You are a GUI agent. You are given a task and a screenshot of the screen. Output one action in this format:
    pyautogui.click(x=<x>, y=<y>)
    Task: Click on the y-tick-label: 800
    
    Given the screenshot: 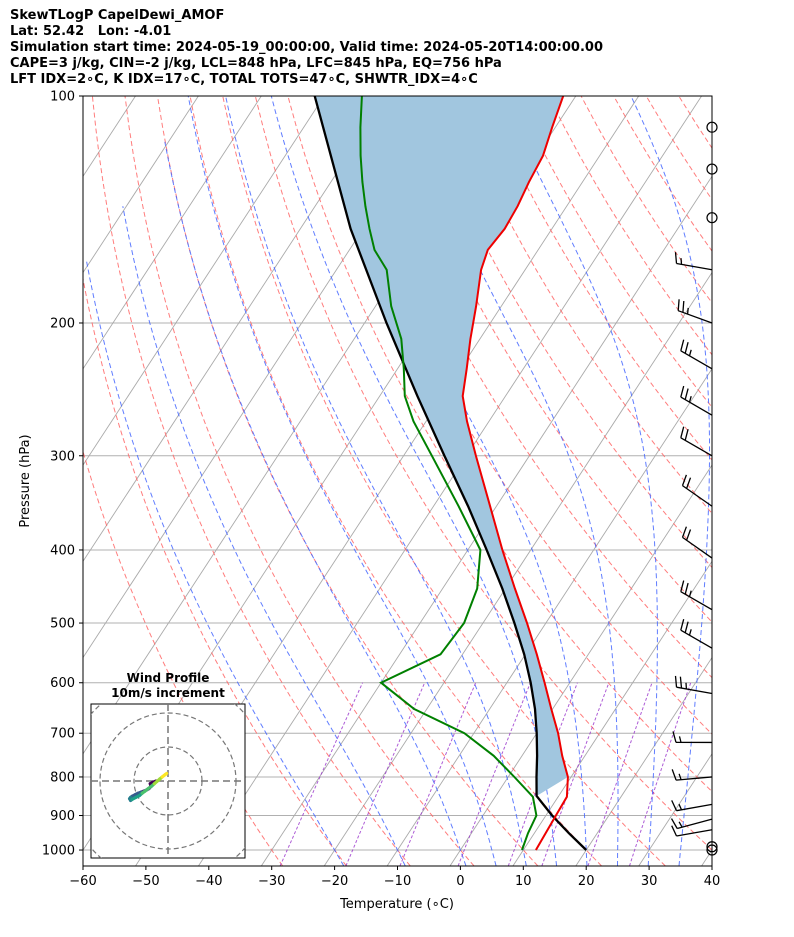 What is the action you would take?
    pyautogui.click(x=62, y=777)
    